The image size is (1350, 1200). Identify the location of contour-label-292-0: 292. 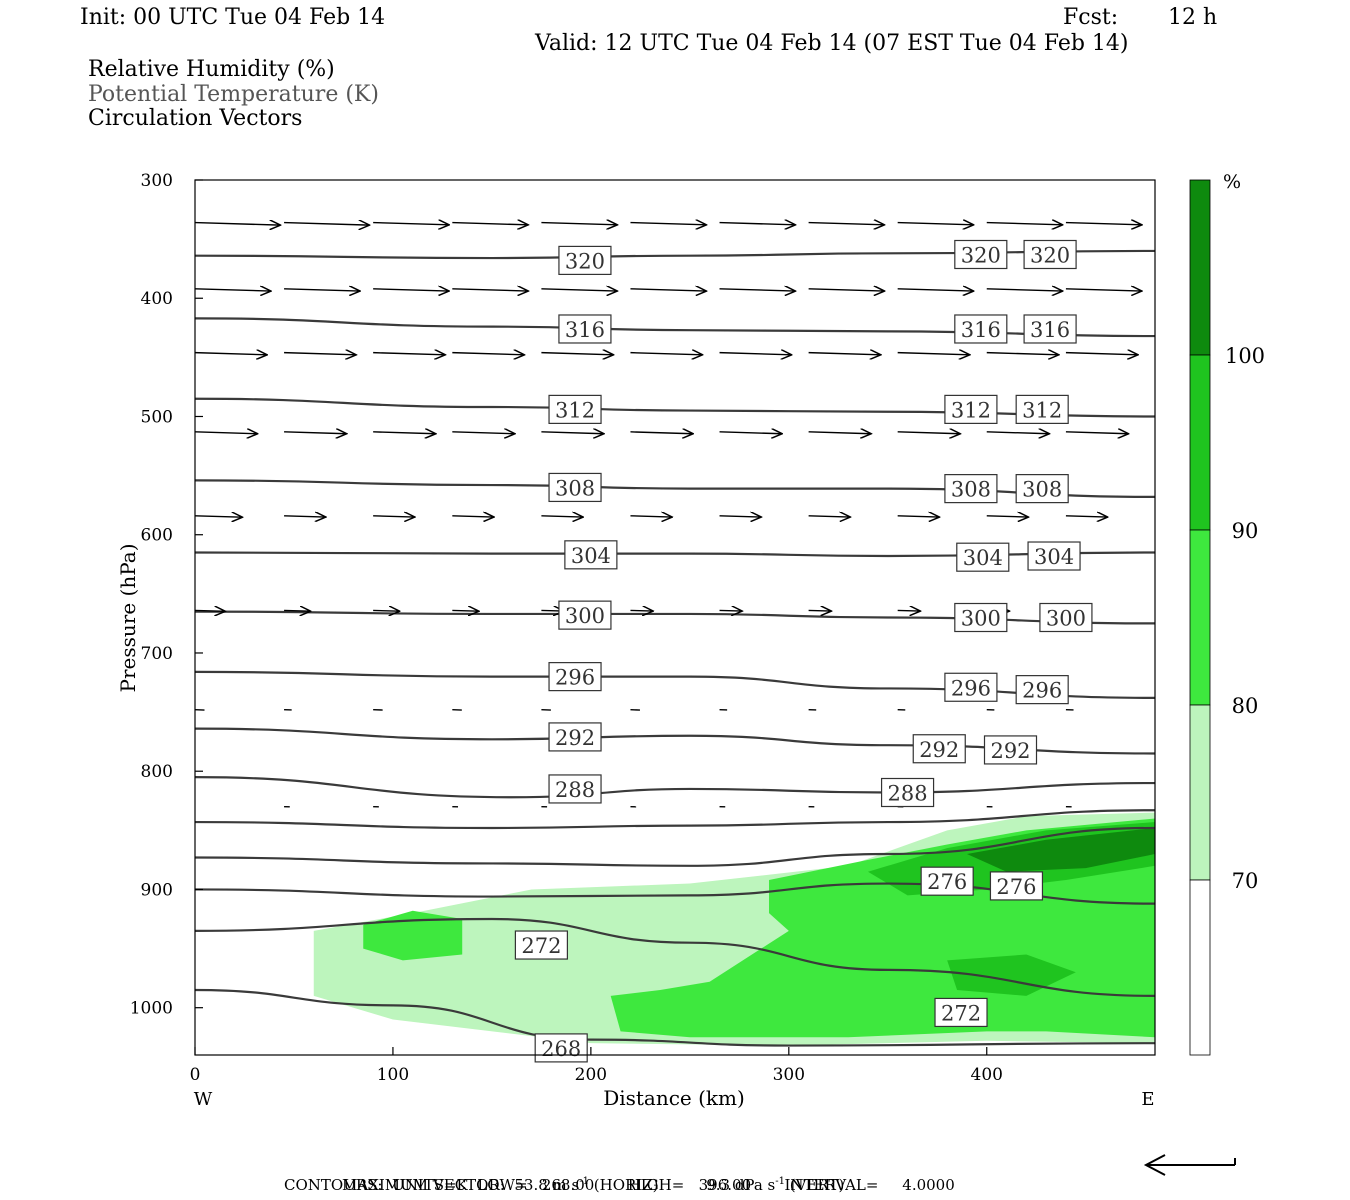
(575, 737).